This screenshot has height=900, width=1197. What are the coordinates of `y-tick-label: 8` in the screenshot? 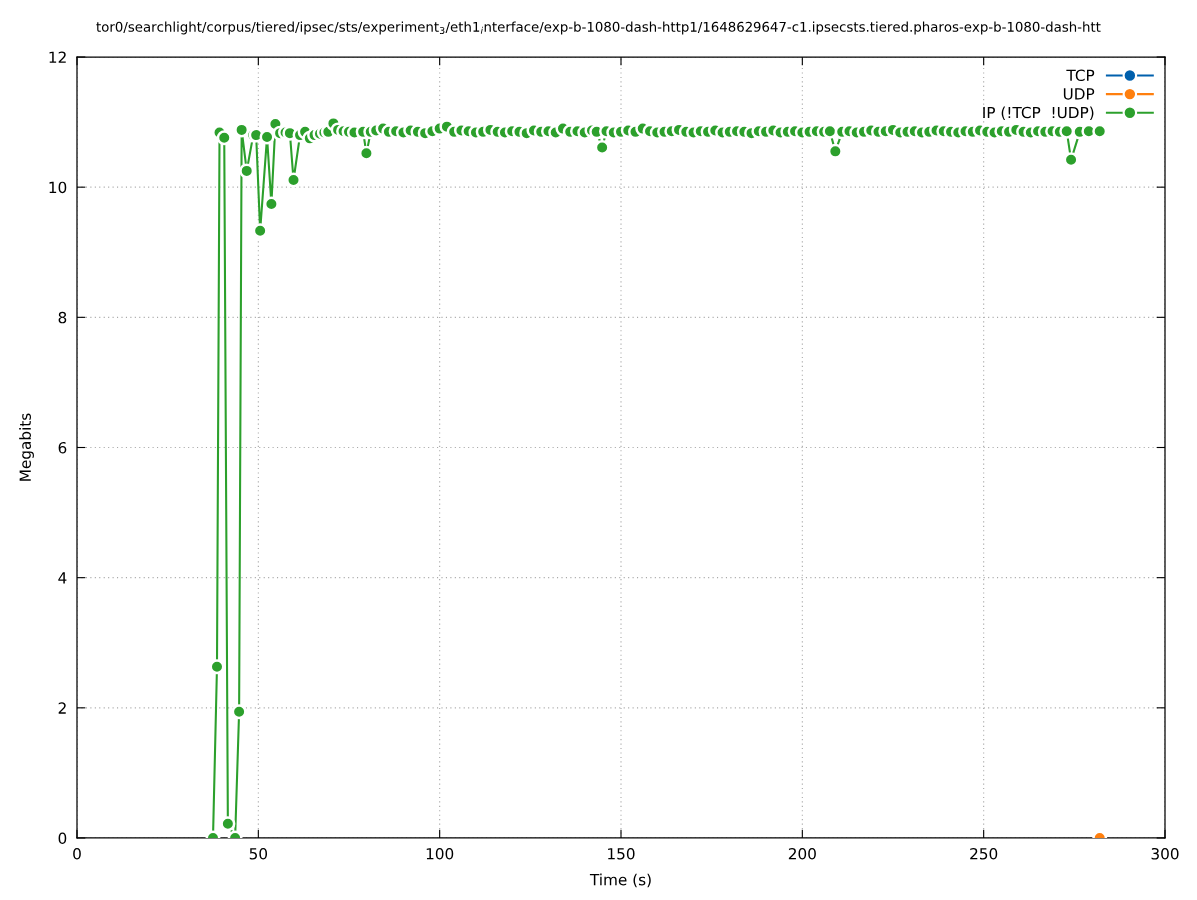 It's located at (62, 317).